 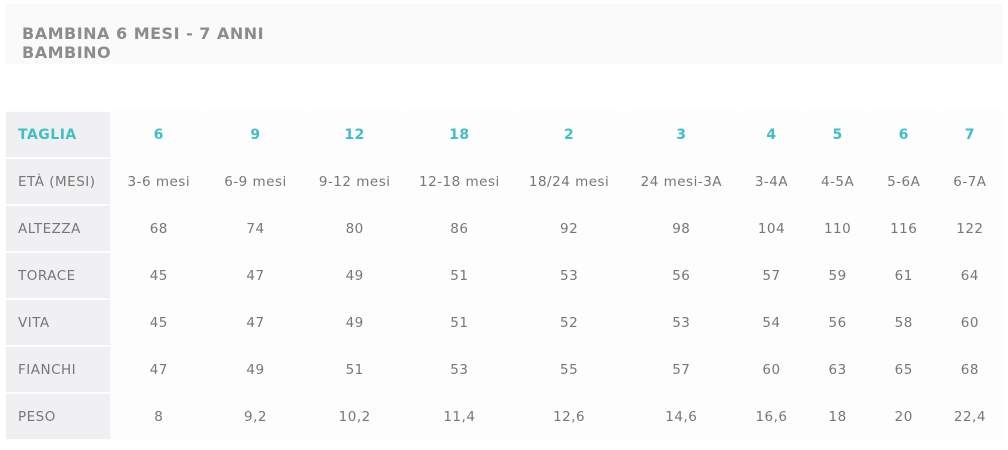 What do you see at coordinates (837, 228) in the screenshot?
I see `table-cell: 110` at bounding box center [837, 228].